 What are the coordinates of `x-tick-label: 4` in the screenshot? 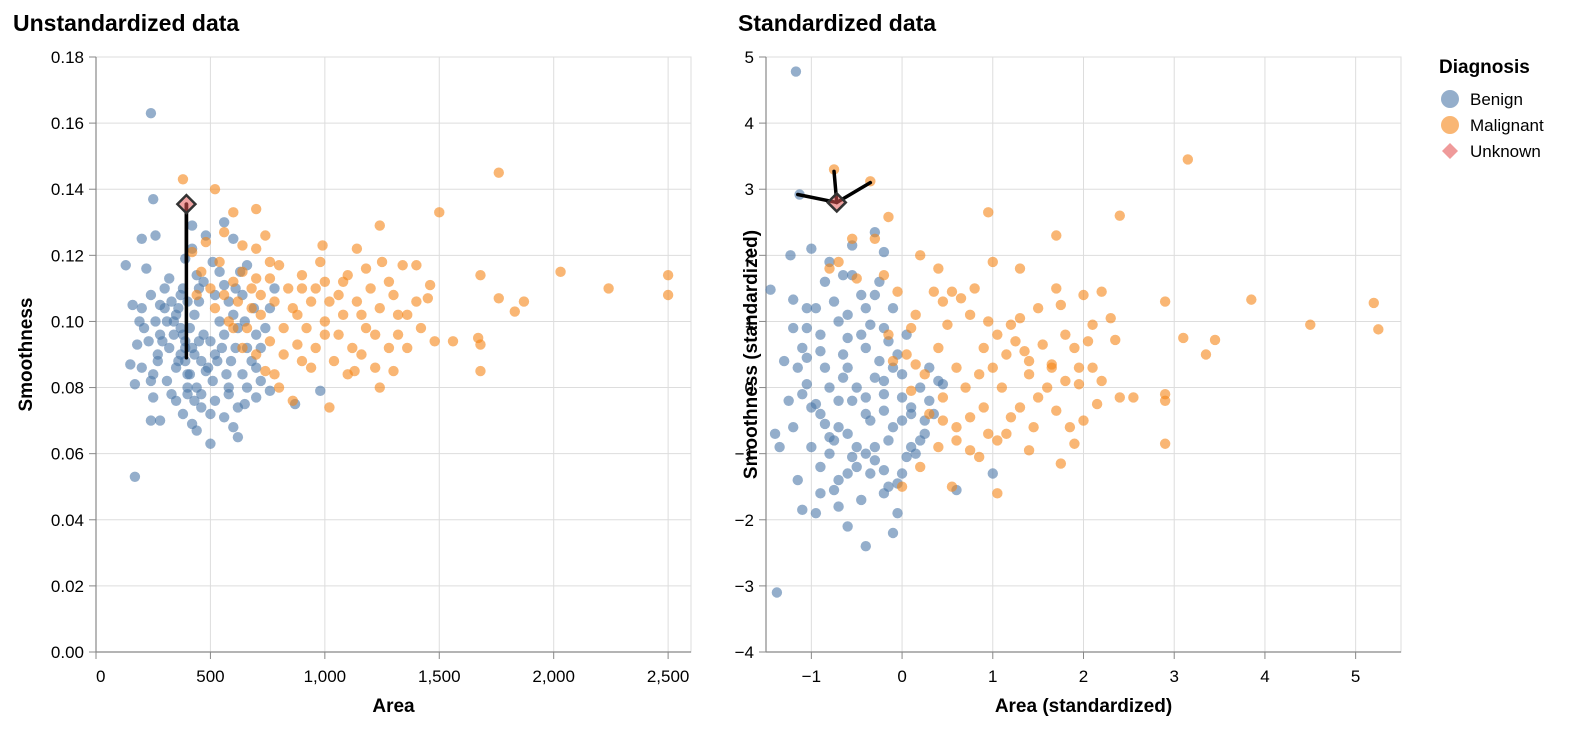 It's located at (1264, 676).